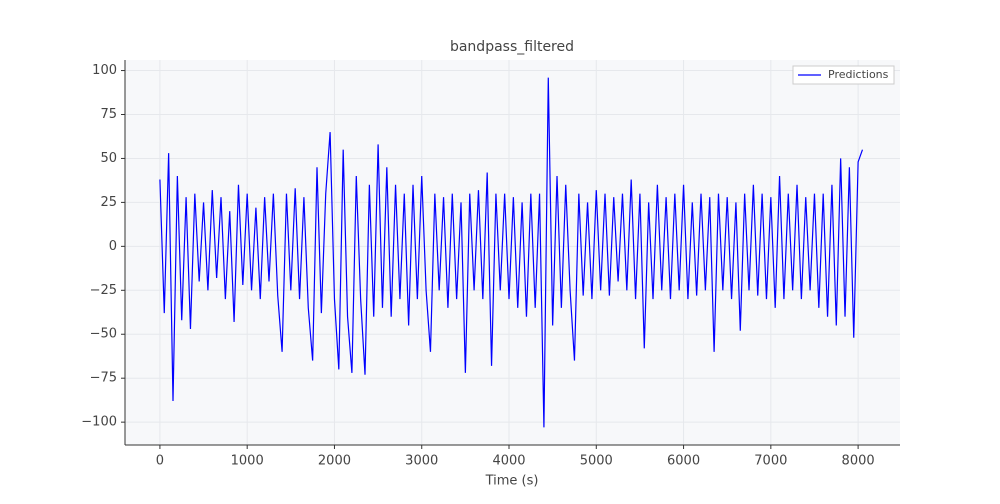  I want to click on legend: Predictions, so click(843, 75).